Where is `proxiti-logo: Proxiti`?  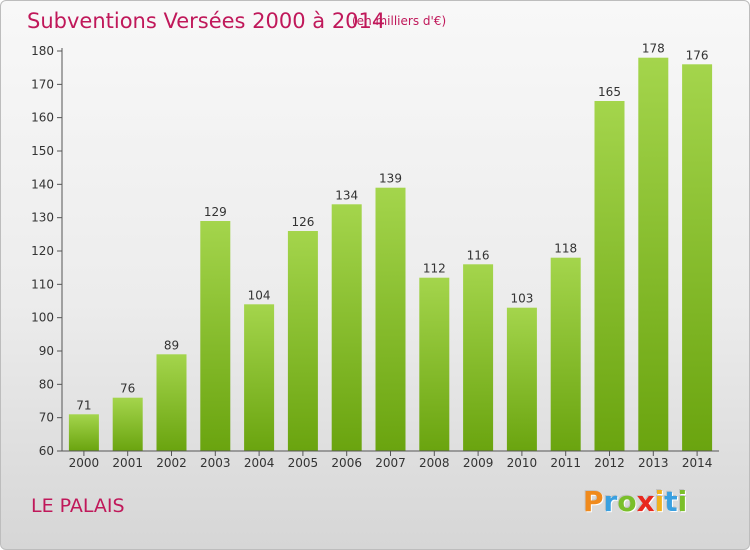 proxiti-logo: Proxiti is located at coordinates (635, 501).